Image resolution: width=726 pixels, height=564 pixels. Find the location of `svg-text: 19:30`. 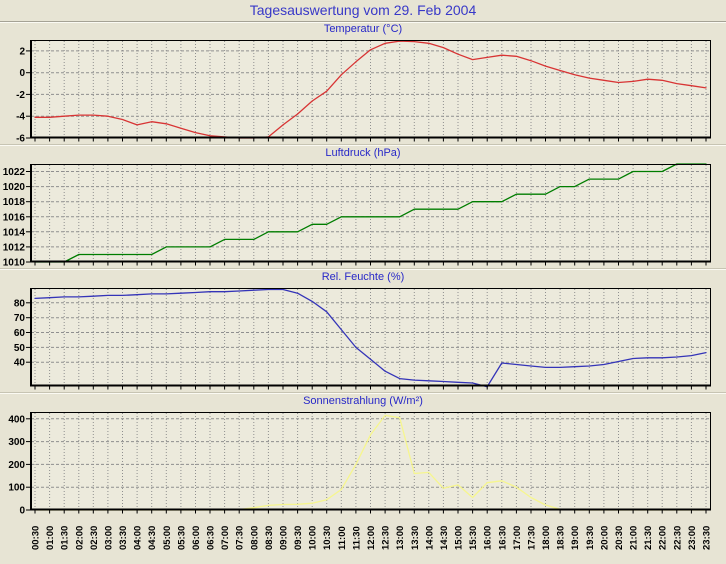

svg-text: 19:30 is located at coordinates (590, 538).